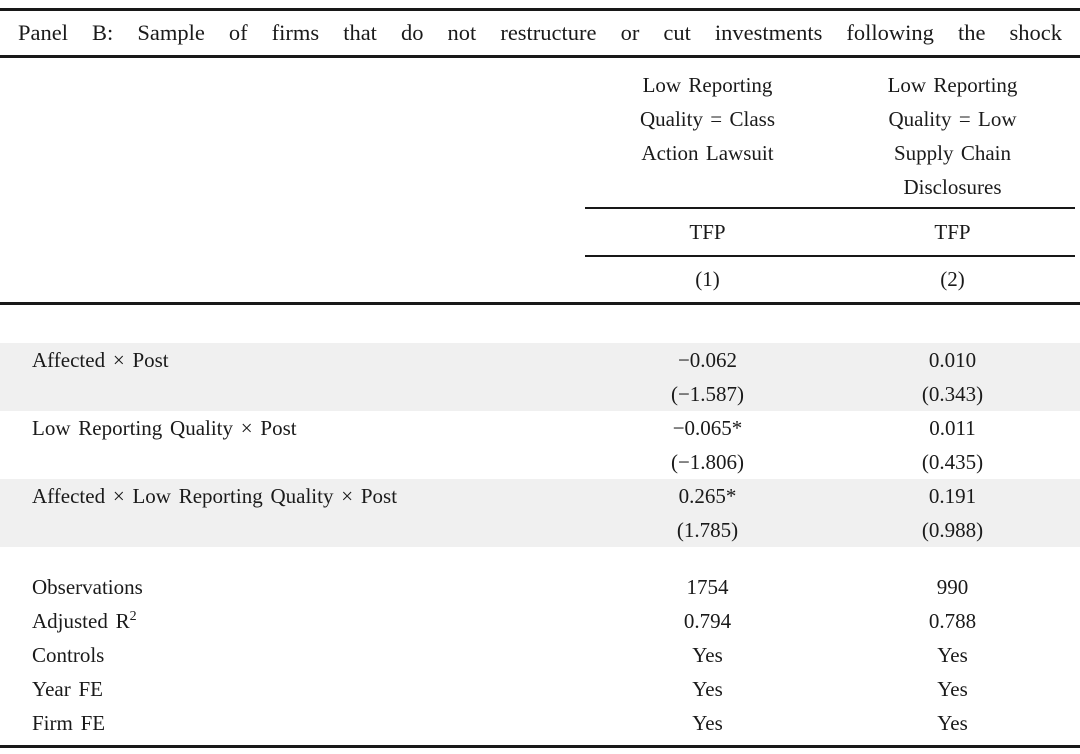 The height and width of the screenshot is (754, 1080). Describe the element at coordinates (707, 462) in the screenshot. I see `tstat-value: (−1.806)` at that location.